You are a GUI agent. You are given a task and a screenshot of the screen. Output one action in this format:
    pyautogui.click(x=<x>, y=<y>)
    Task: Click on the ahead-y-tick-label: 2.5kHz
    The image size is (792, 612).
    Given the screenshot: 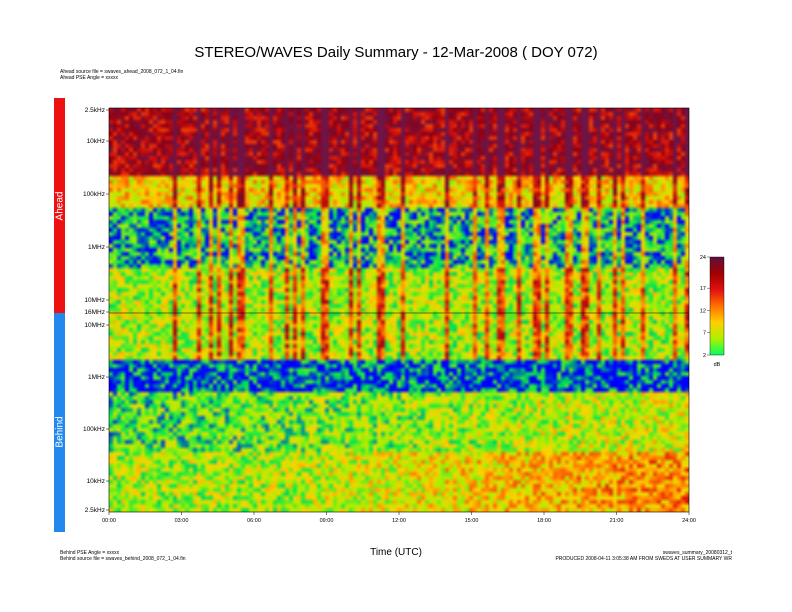 What is the action you would take?
    pyautogui.click(x=95, y=110)
    